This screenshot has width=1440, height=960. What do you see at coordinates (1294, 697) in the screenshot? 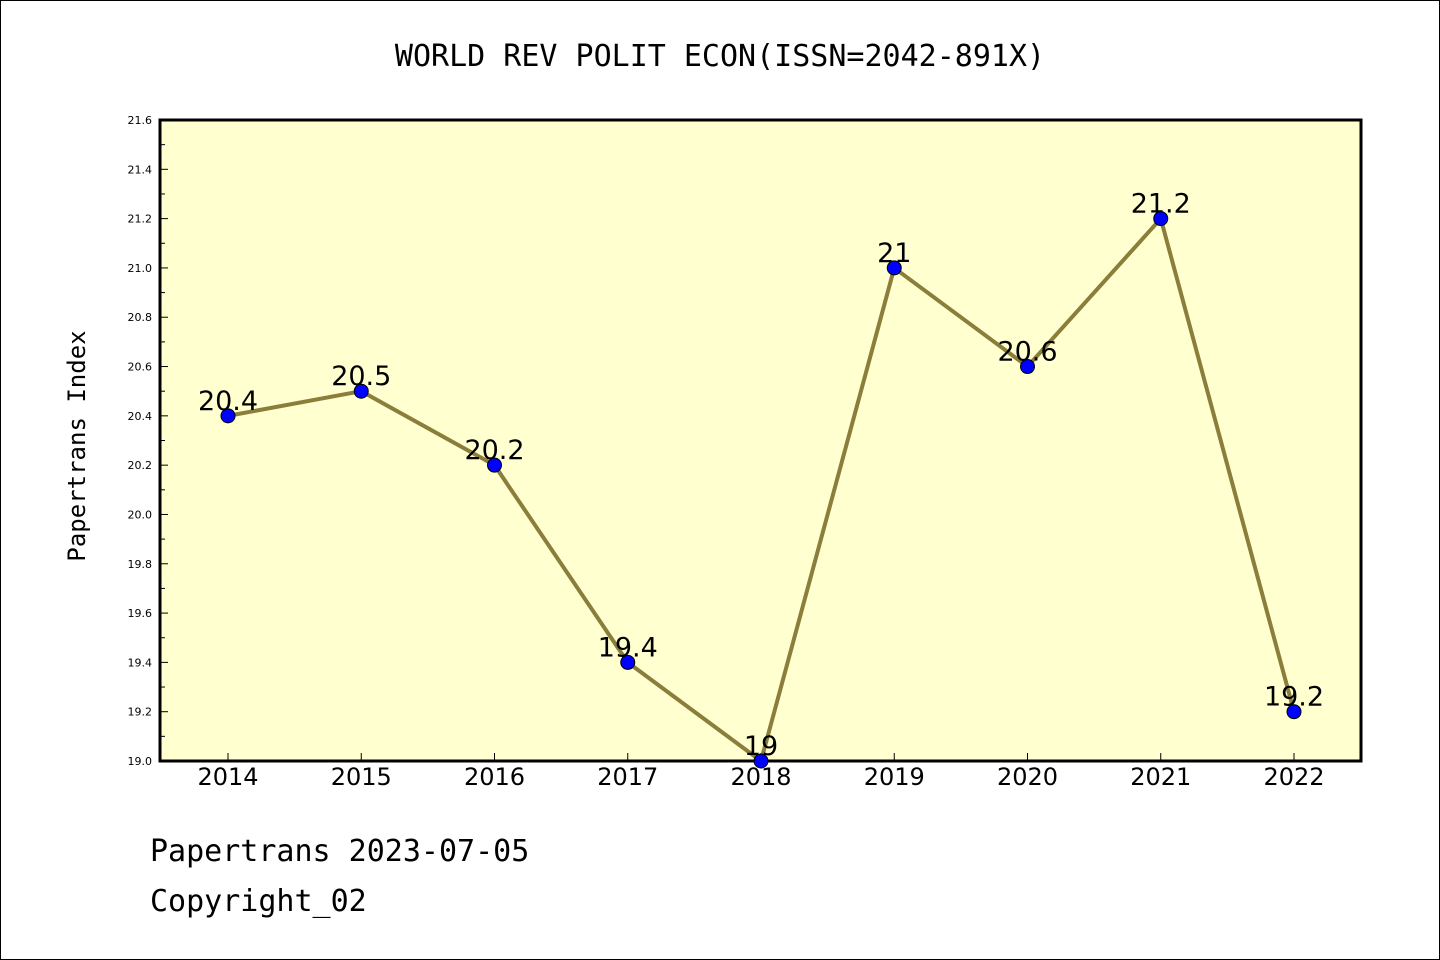
I see `data-label: 19.2` at bounding box center [1294, 697].